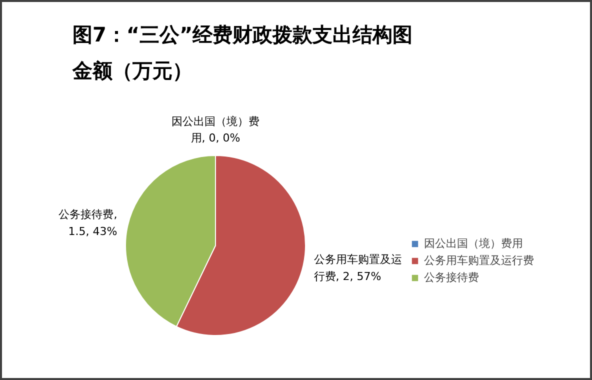 This screenshot has height=380, width=592. What do you see at coordinates (132, 70) in the screenshot?
I see `chart-subtitle: 金额（万元）` at bounding box center [132, 70].